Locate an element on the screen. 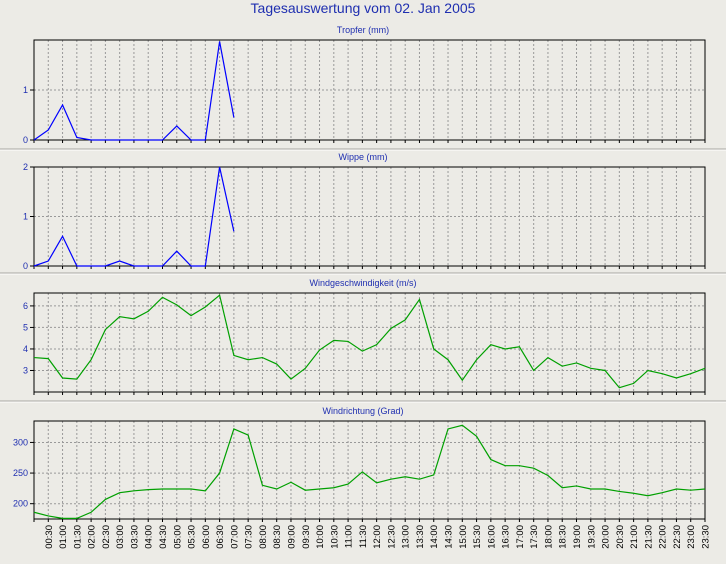 This screenshot has width=726, height=564. x-tick-label: 15:30 is located at coordinates (477, 537).